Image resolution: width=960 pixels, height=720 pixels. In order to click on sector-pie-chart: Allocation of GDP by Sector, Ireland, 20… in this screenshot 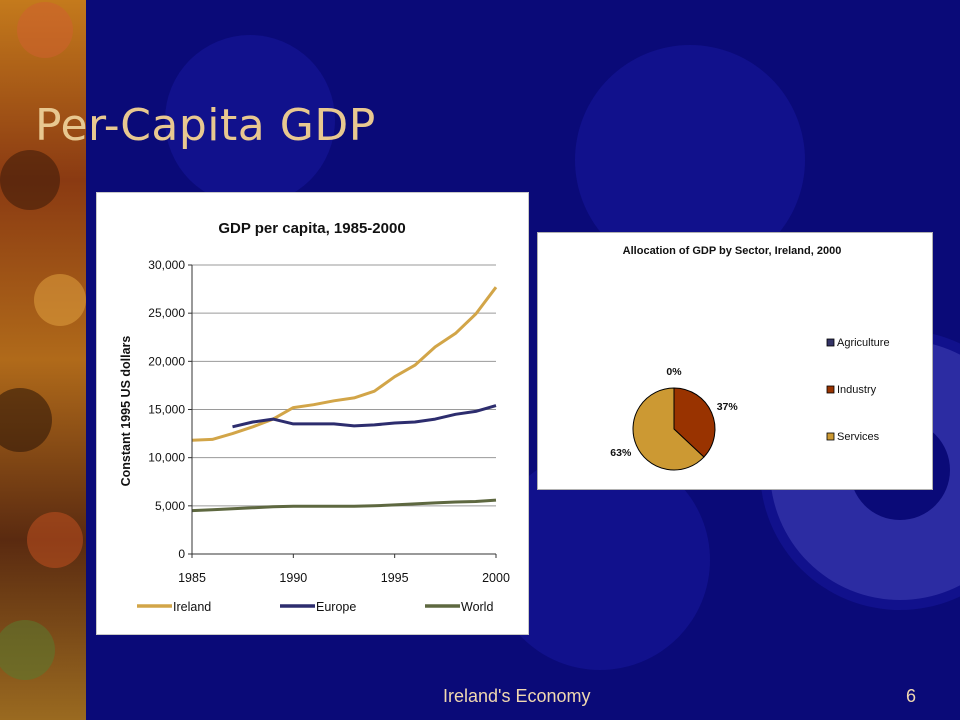, I will do `click(750, 358)`.